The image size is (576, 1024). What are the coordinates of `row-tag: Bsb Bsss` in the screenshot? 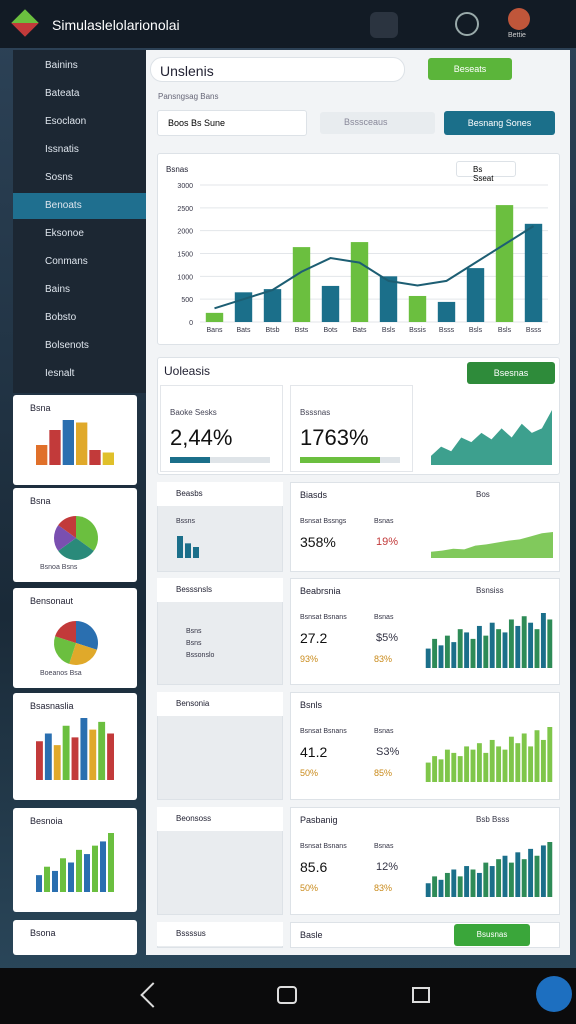 It's located at (493, 819).